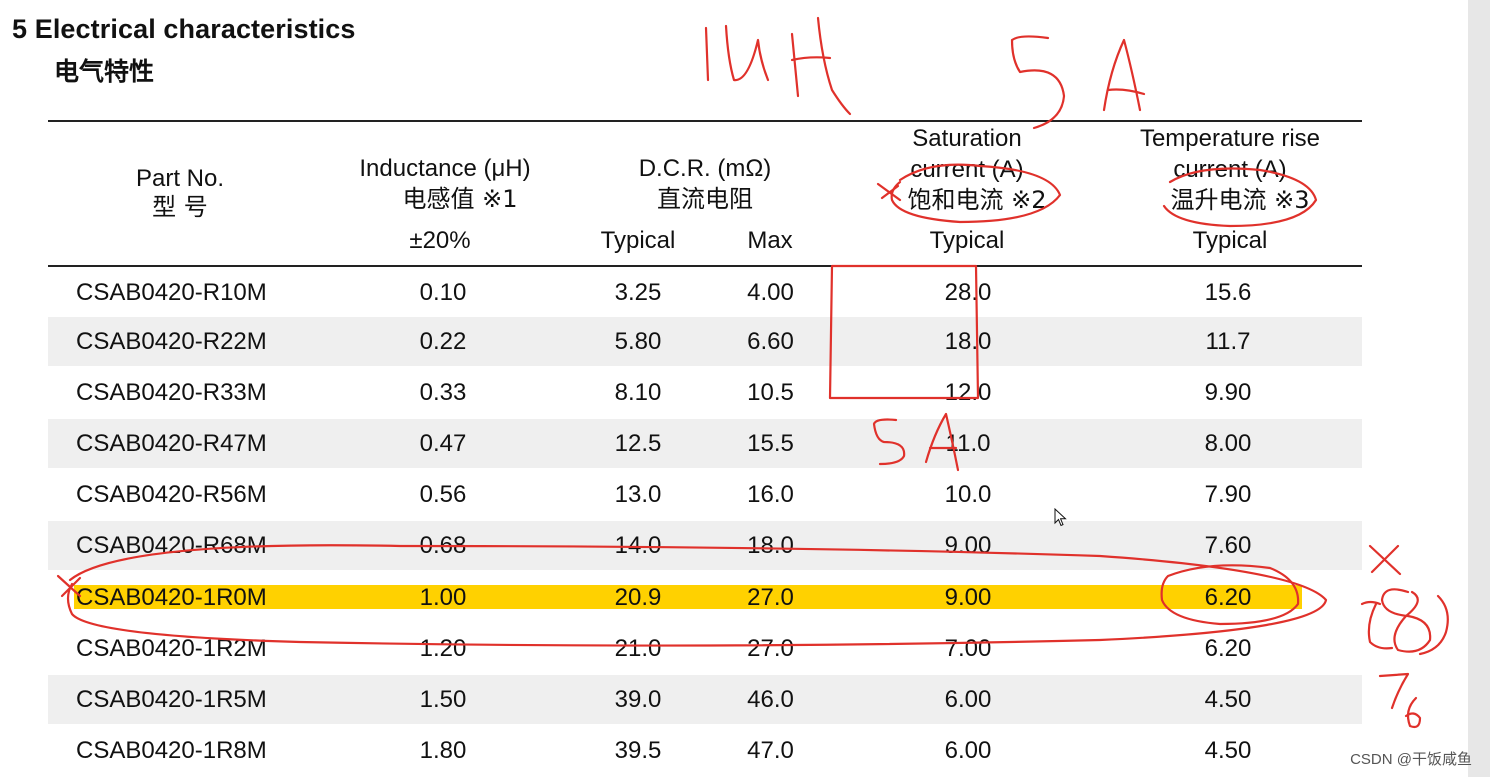 This screenshot has height=777, width=1490. Describe the element at coordinates (770, 341) in the screenshot. I see `cell-dcr-max: 6.60` at that location.